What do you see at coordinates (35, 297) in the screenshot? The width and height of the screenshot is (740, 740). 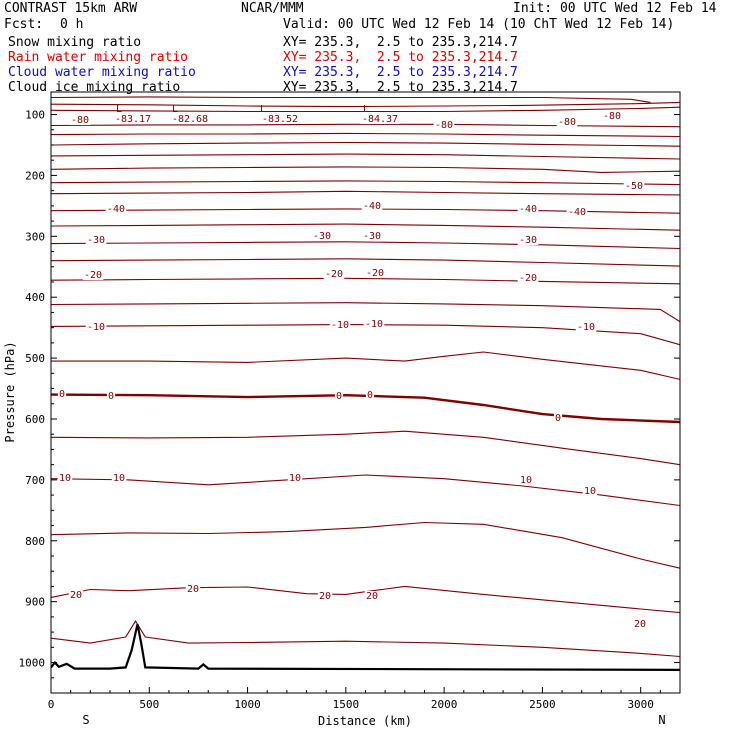 I see `y-tick-label: 400` at bounding box center [35, 297].